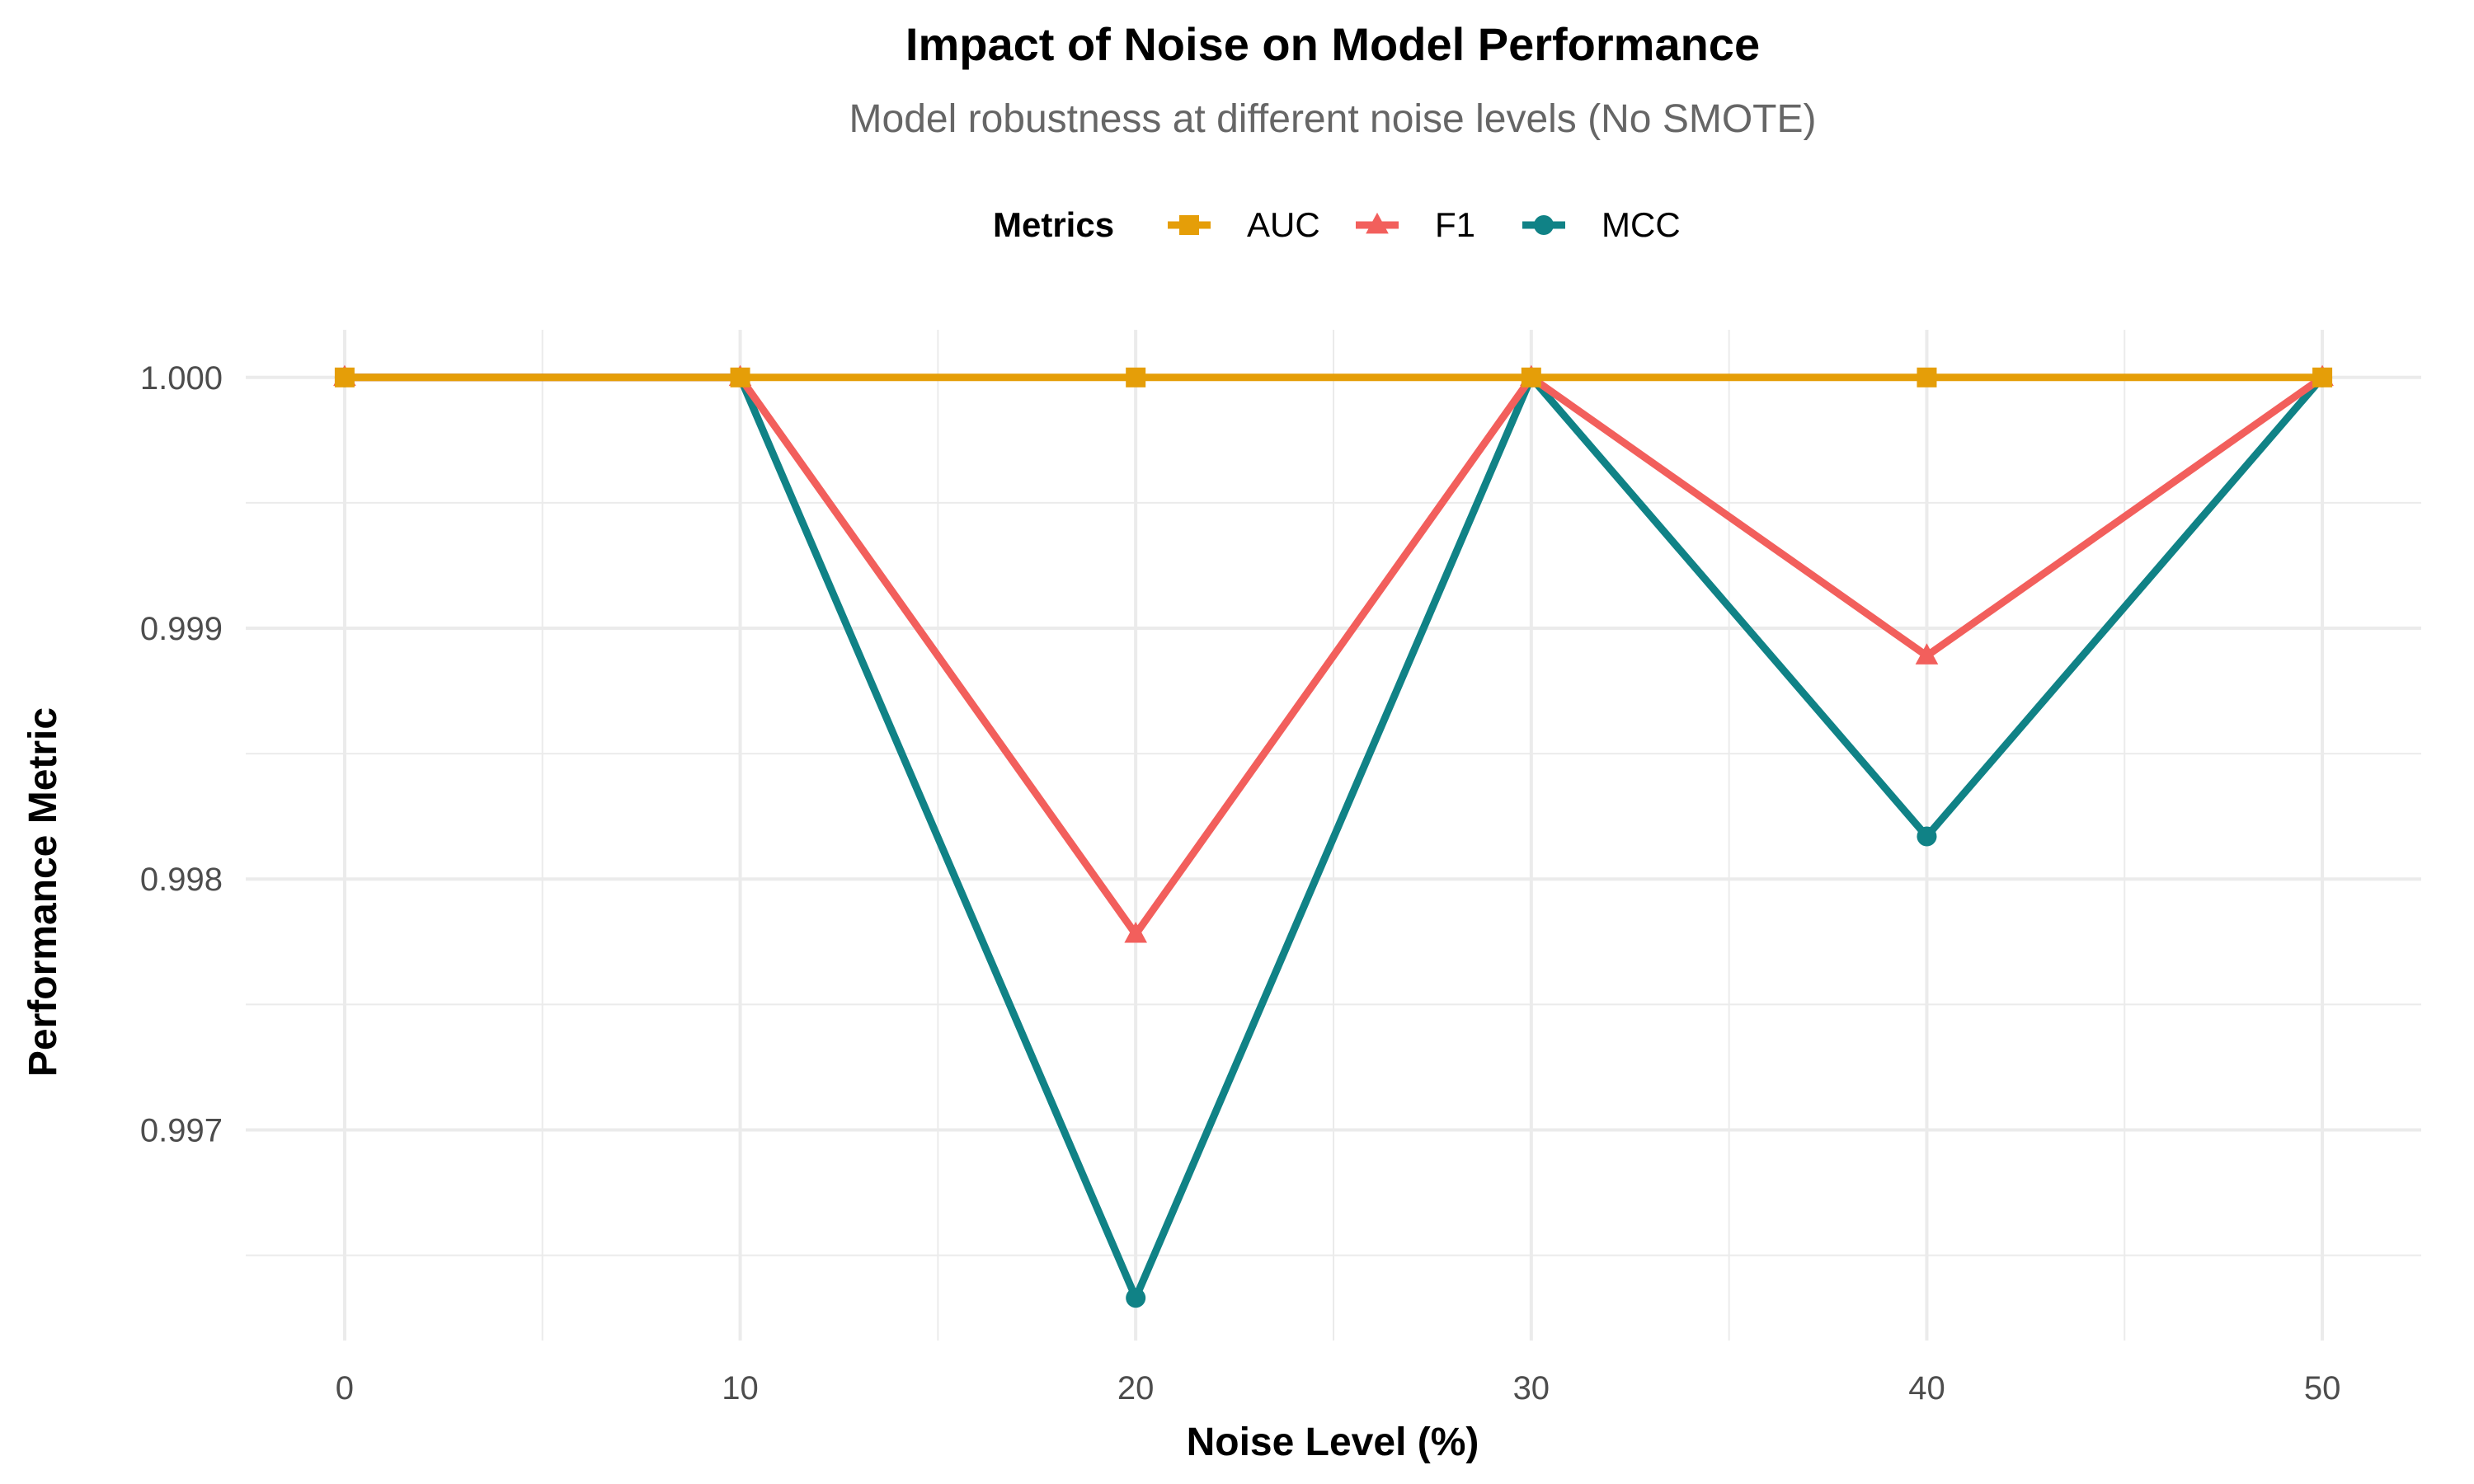 Image resolution: width=2474 pixels, height=1484 pixels. I want to click on legend: Metrics AUC F1 MCC, so click(1337, 224).